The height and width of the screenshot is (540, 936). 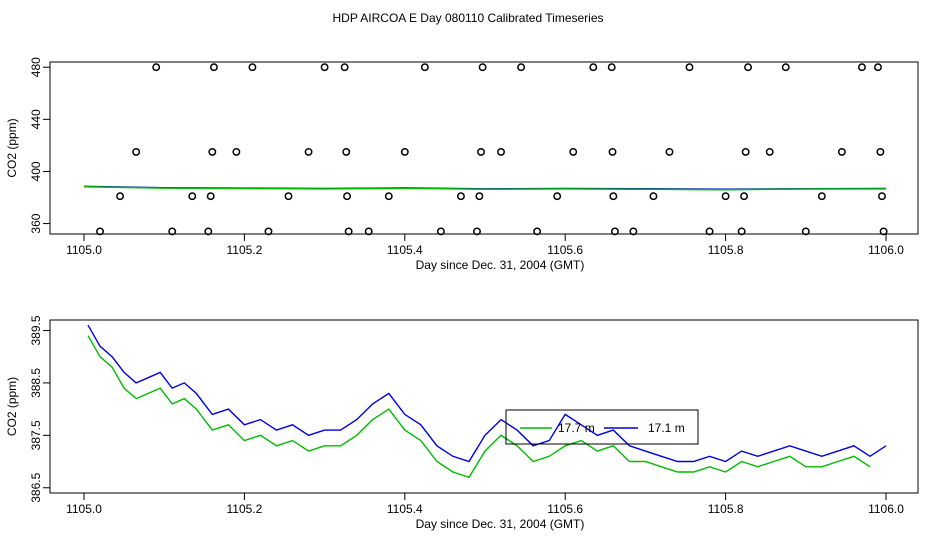 What do you see at coordinates (36, 223) in the screenshot?
I see `y-tick-label: 360` at bounding box center [36, 223].